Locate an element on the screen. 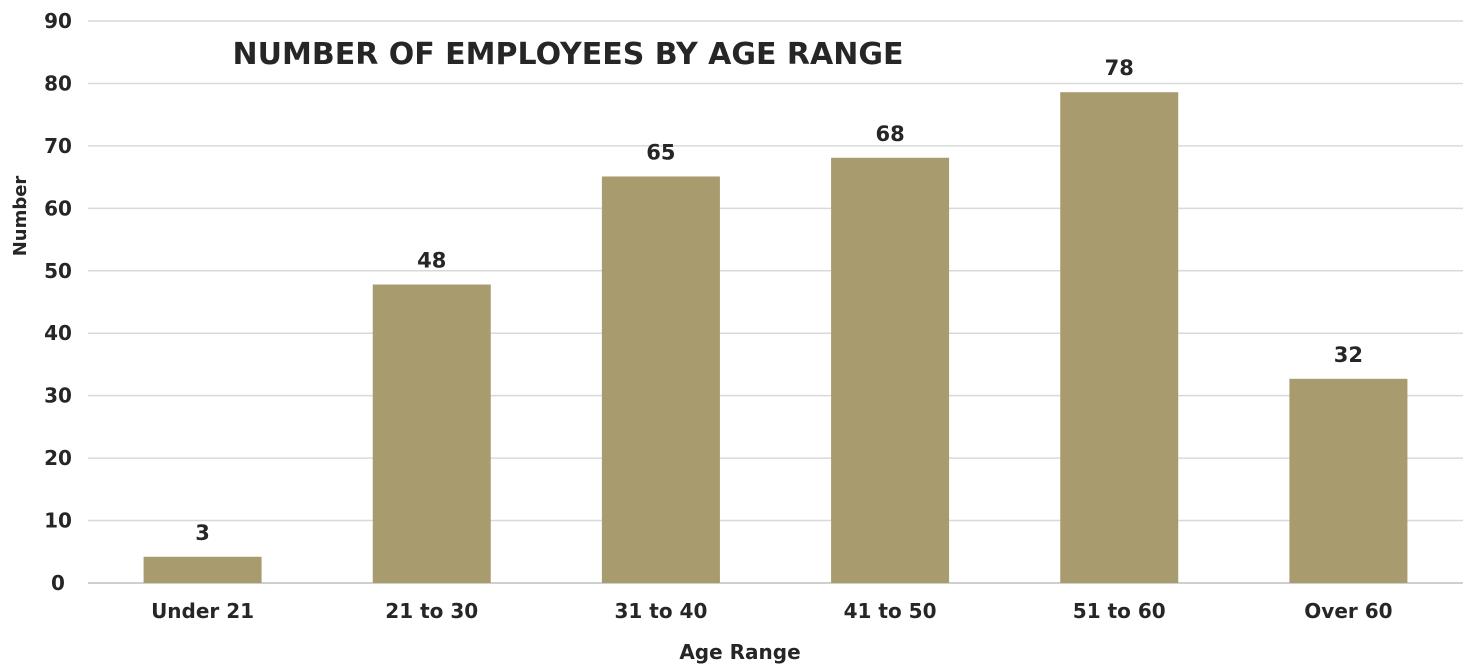 The height and width of the screenshot is (670, 1478). data-label: 3 is located at coordinates (202, 533).